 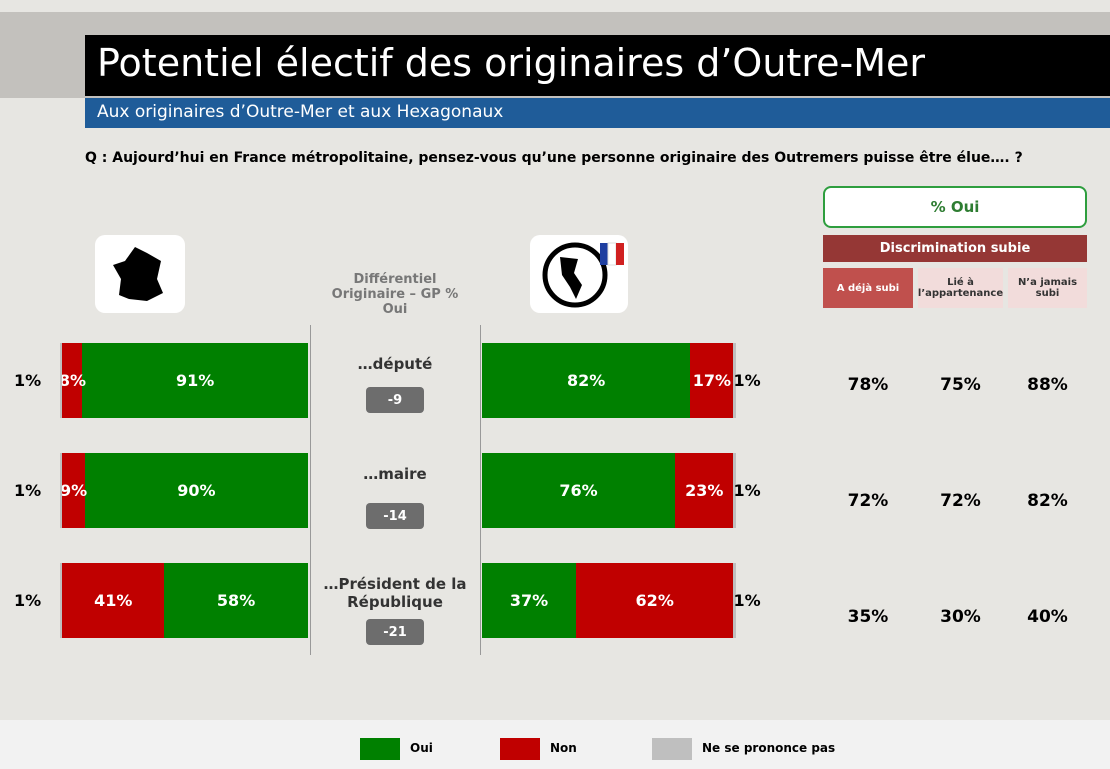 What do you see at coordinates (395, 400) in the screenshot?
I see `differential-value: -9` at bounding box center [395, 400].